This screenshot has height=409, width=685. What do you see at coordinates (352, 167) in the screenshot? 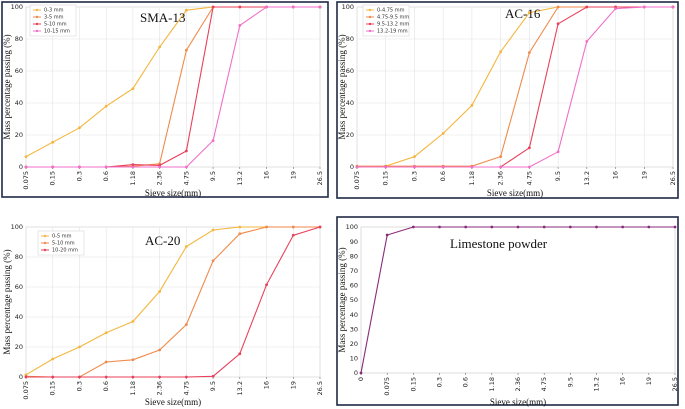
I see `y-tick-label: 0` at bounding box center [352, 167].